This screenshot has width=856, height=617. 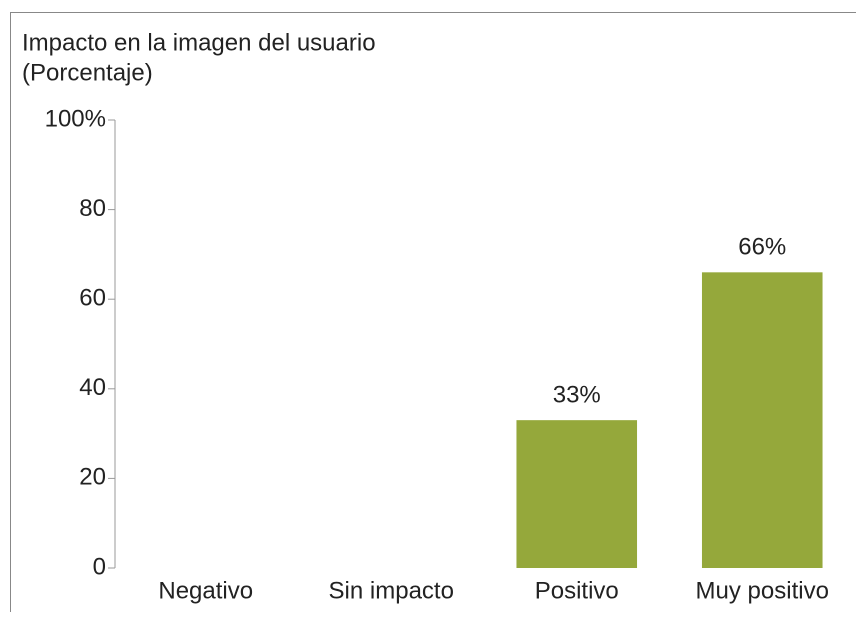 What do you see at coordinates (87, 72) in the screenshot?
I see `chart-subtitle: (Porcentaje)` at bounding box center [87, 72].